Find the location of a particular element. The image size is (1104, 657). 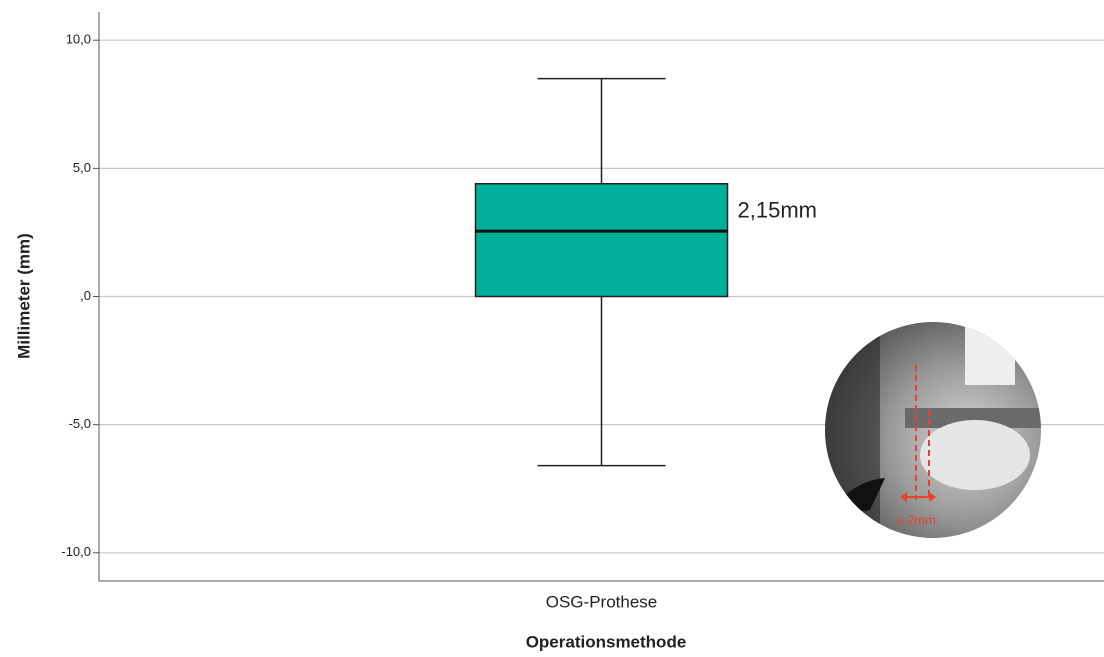

inset-shade is located at coordinates (852, 430).